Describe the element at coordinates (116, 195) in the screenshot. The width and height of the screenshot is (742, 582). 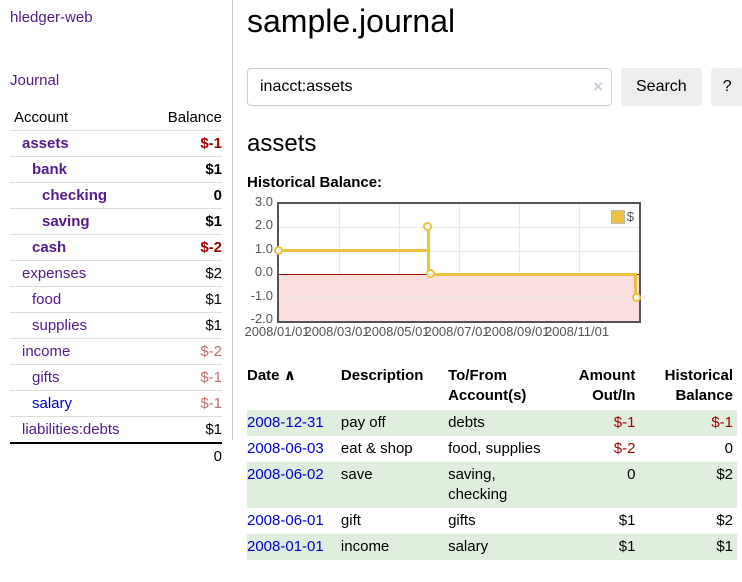
I see `account-row: checking 0` at that location.